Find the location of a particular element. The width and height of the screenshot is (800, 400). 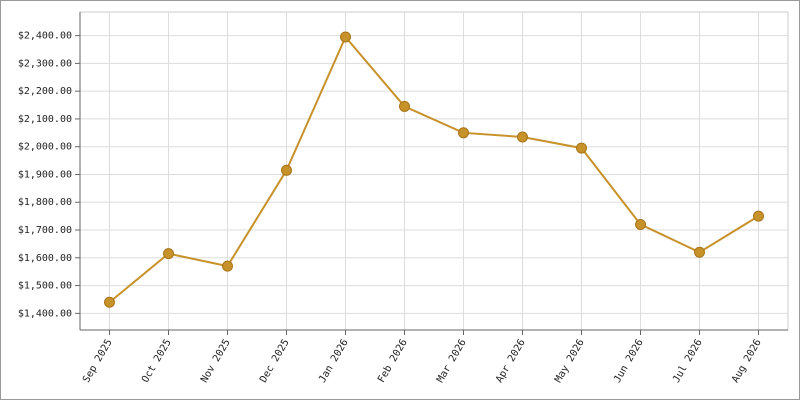

y-tick-label: $1,500.00 is located at coordinates (45, 286).